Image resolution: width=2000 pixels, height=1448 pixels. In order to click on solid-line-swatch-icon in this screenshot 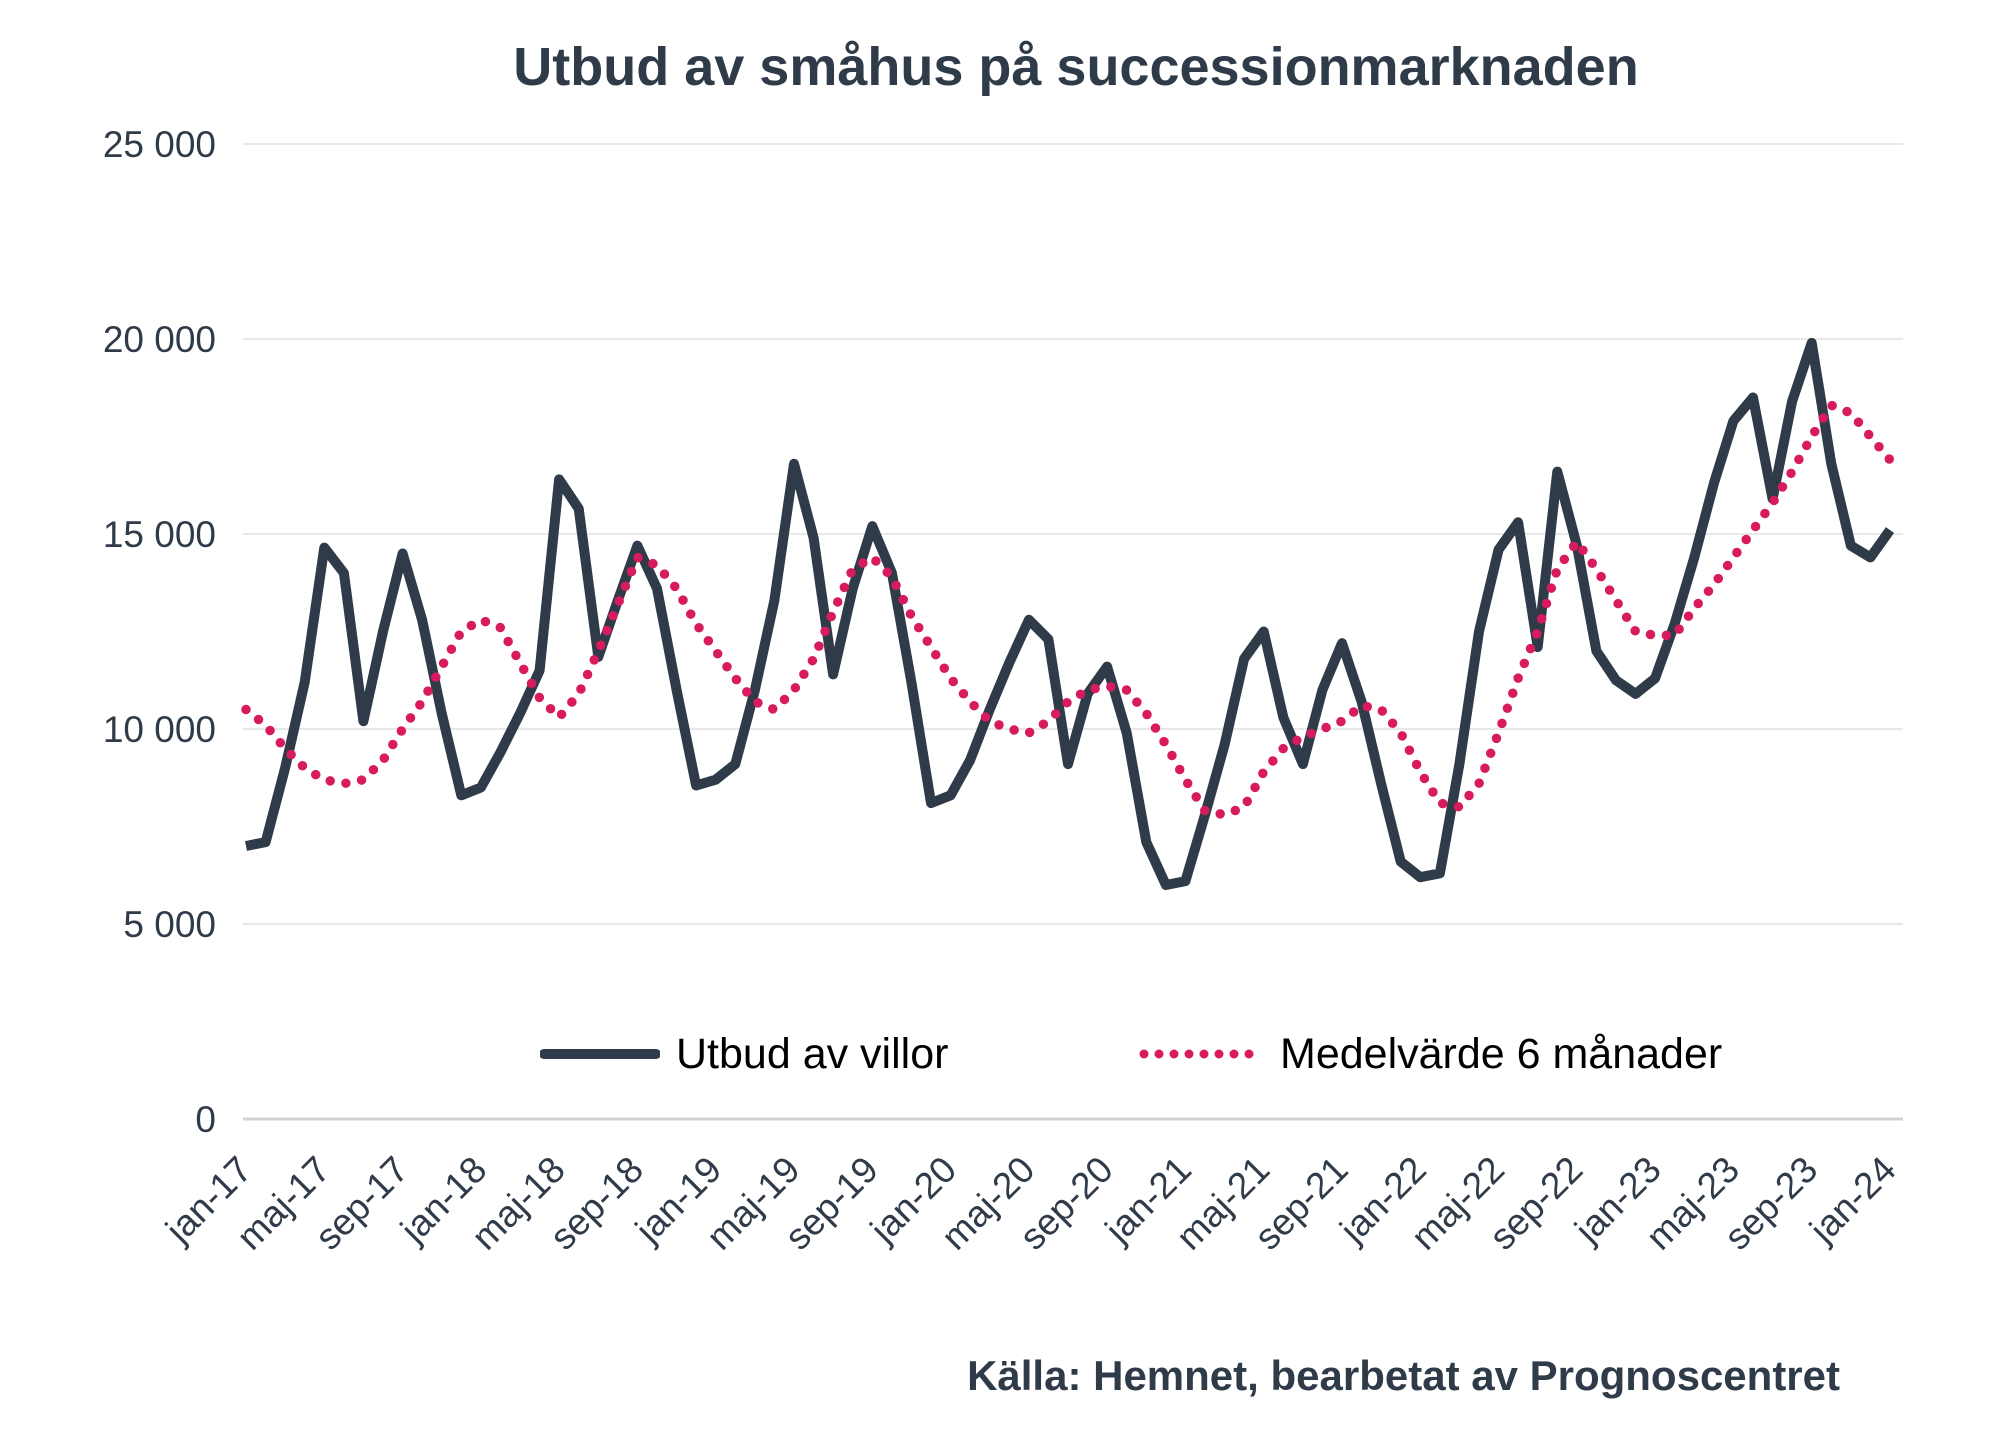, I will do `click(600, 1054)`.